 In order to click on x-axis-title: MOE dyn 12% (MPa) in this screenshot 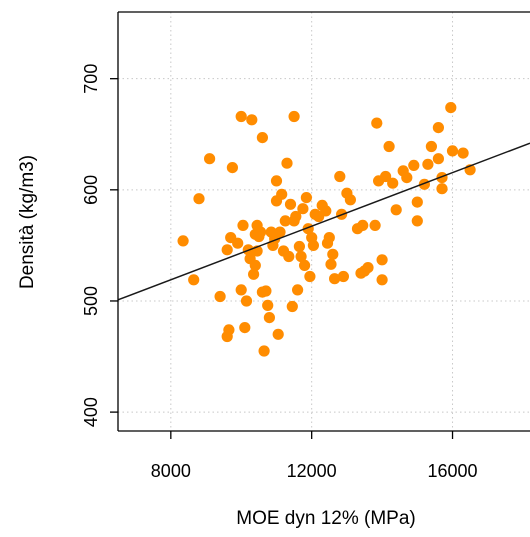, I will do `click(326, 518)`.